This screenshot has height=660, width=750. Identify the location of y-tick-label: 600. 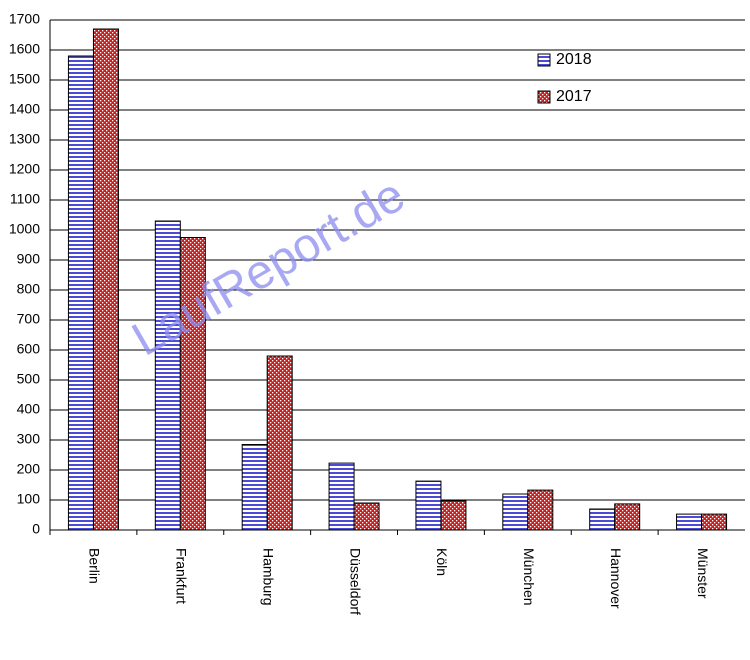
(29, 349).